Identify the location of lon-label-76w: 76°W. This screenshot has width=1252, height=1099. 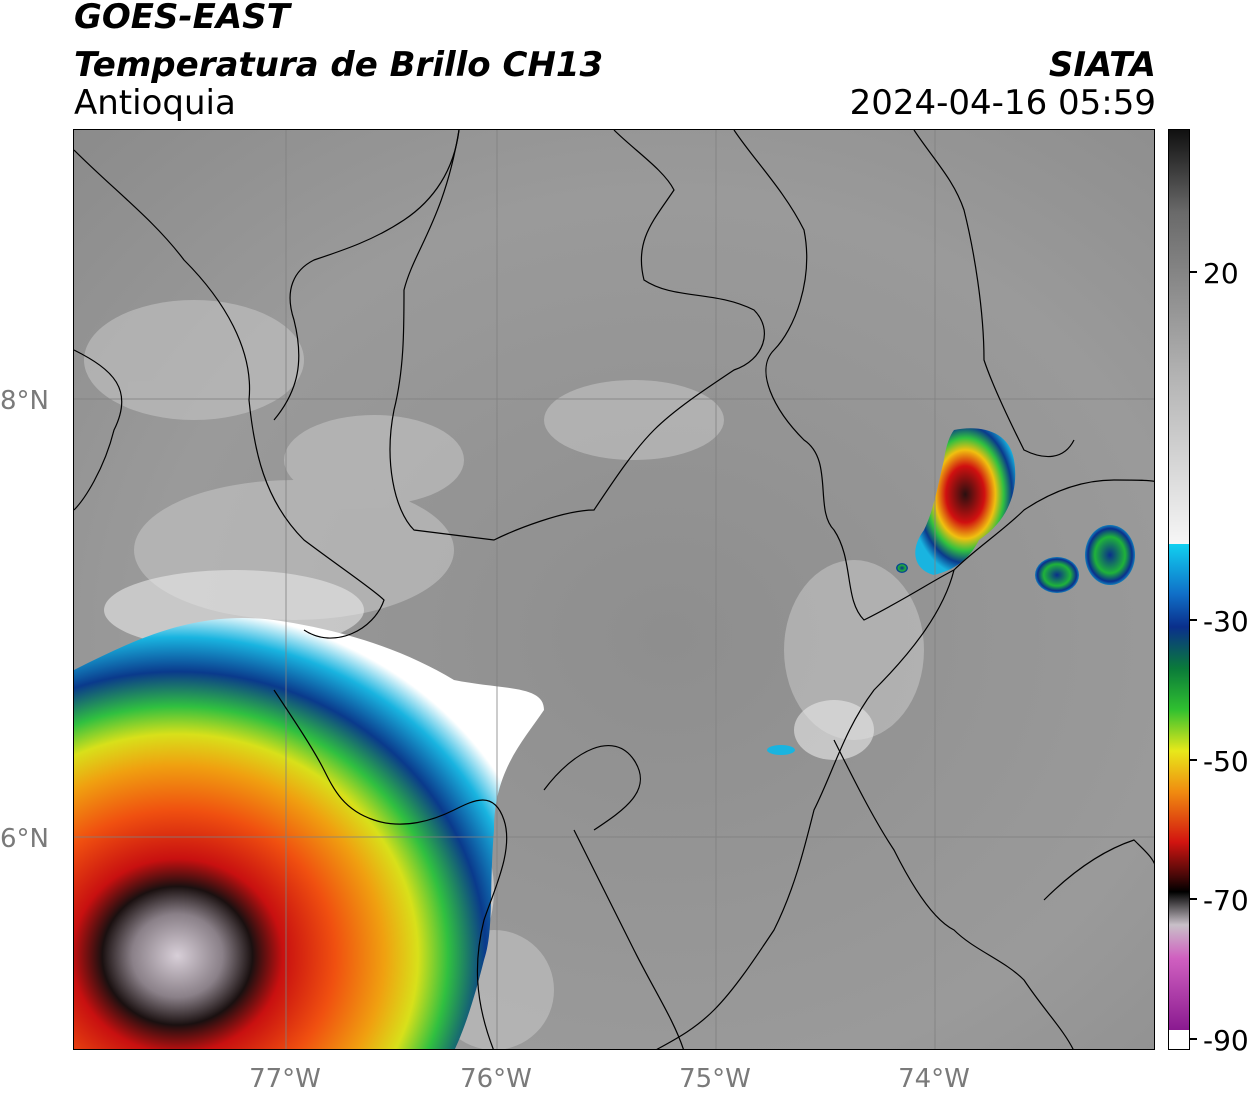
(496, 1079).